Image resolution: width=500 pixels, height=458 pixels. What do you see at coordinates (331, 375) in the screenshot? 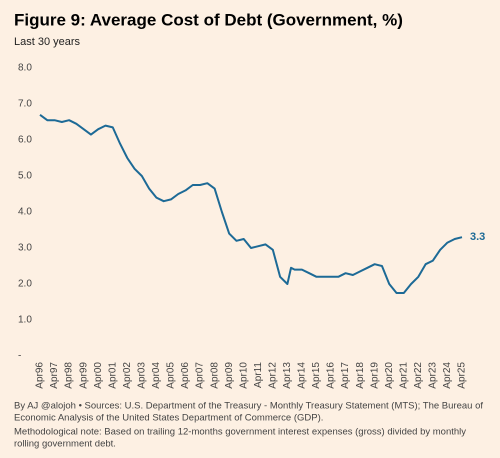
I see `x-tick-label: Apr16` at bounding box center [331, 375].